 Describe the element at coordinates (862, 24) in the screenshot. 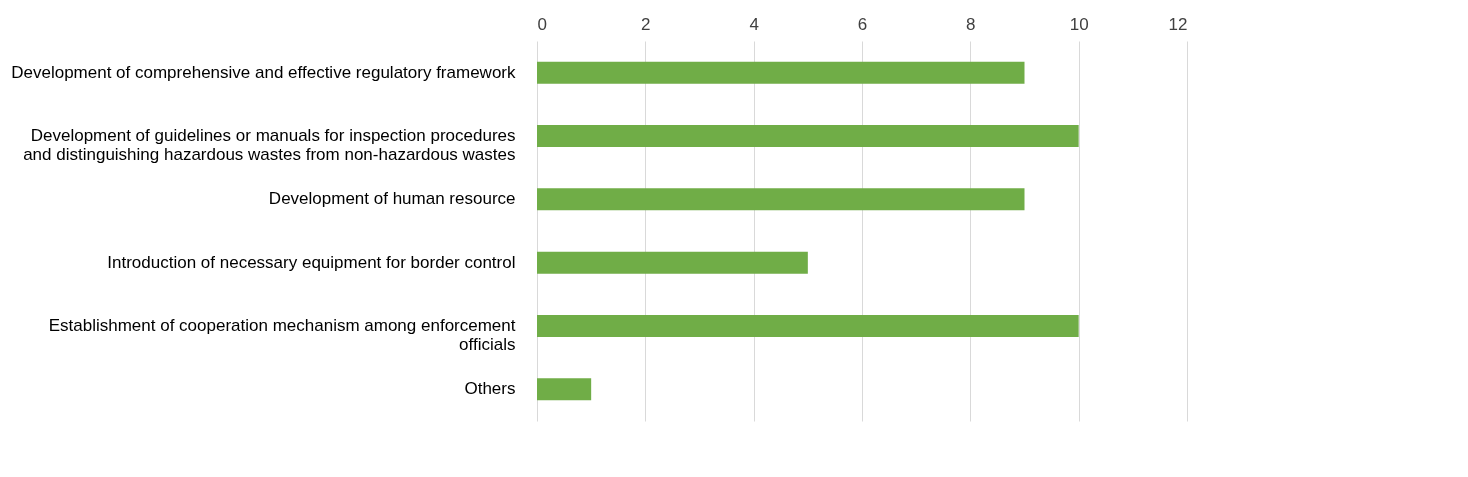

I see `x-tick-label: 6` at that location.